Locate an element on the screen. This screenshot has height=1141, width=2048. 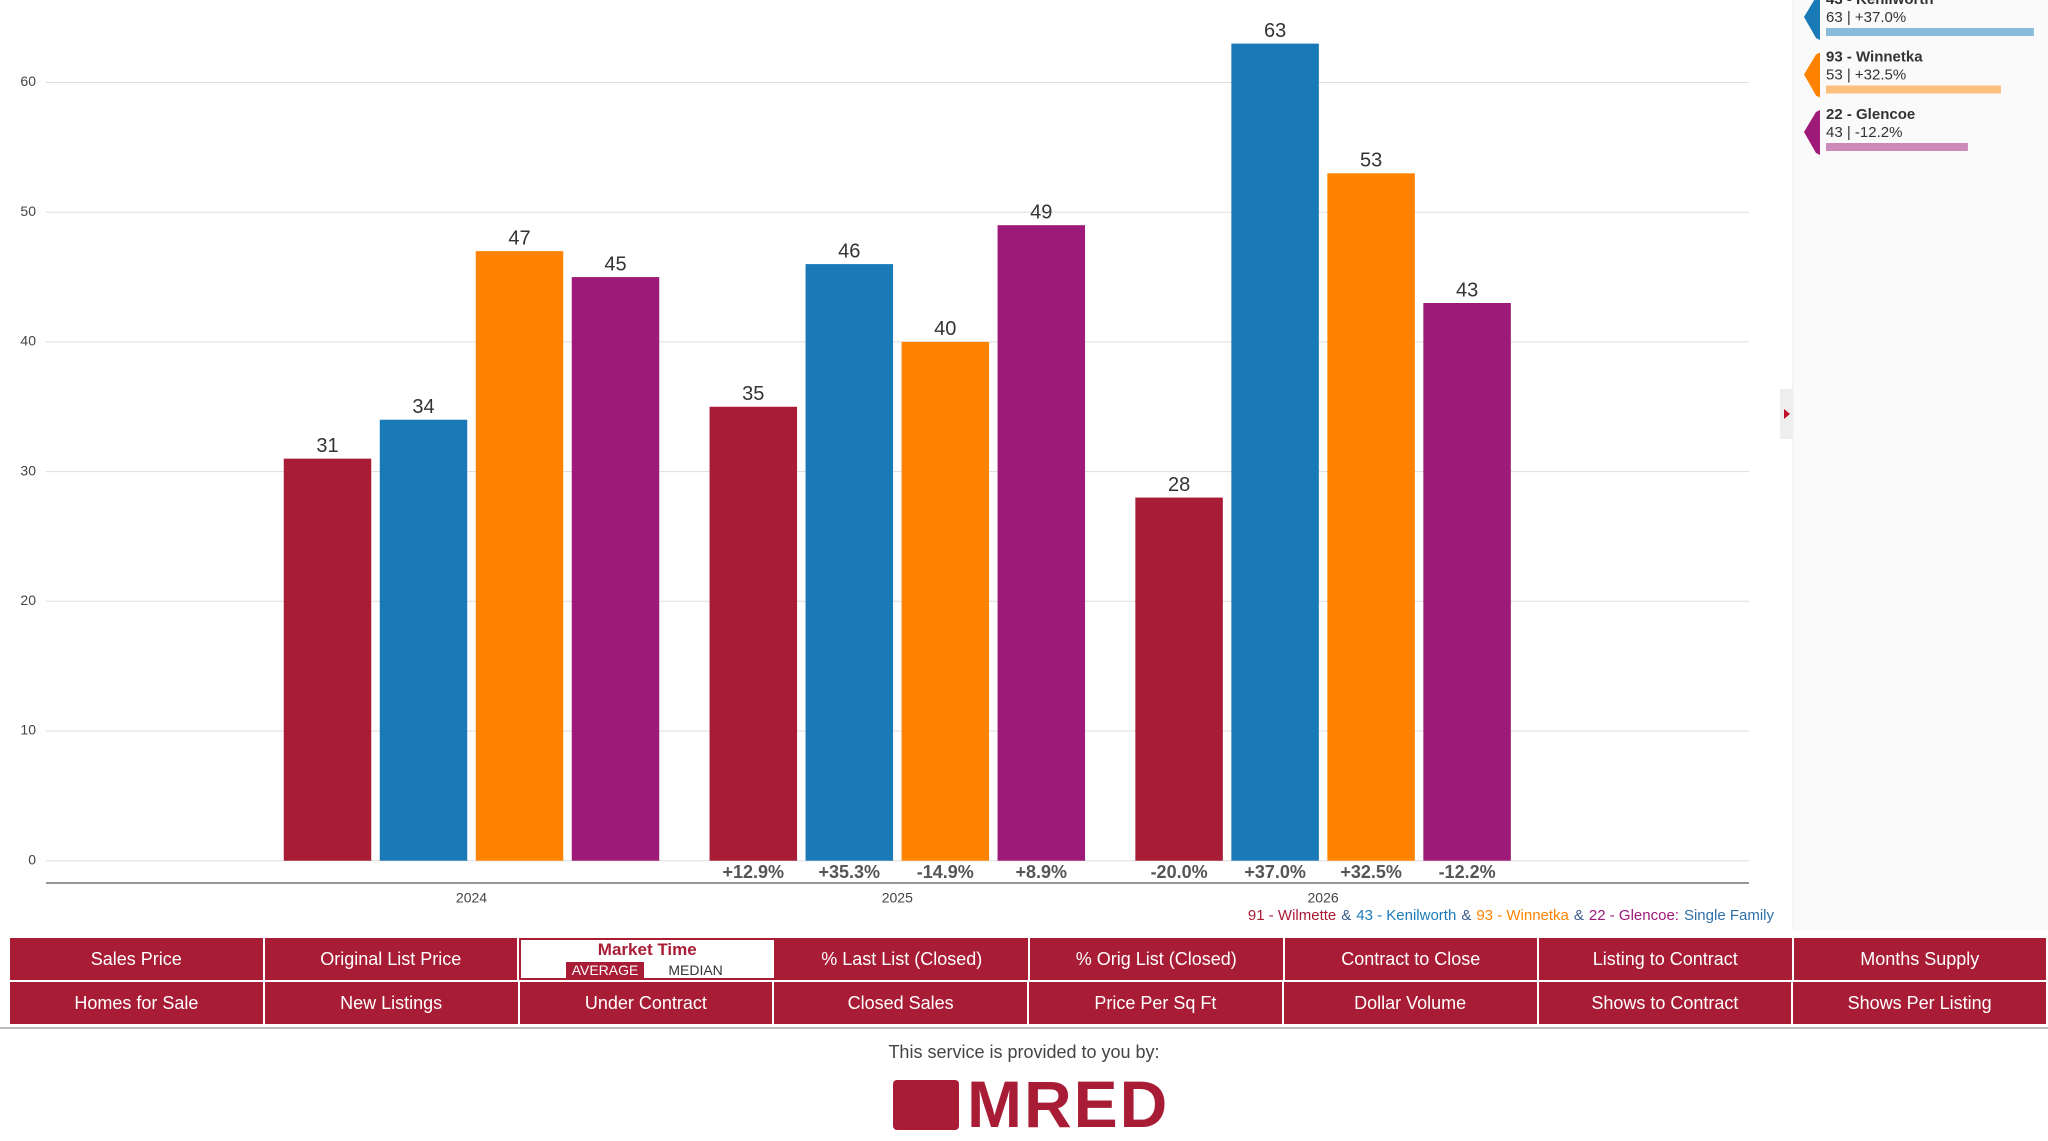
y-tick-label: 10 is located at coordinates (28, 730).